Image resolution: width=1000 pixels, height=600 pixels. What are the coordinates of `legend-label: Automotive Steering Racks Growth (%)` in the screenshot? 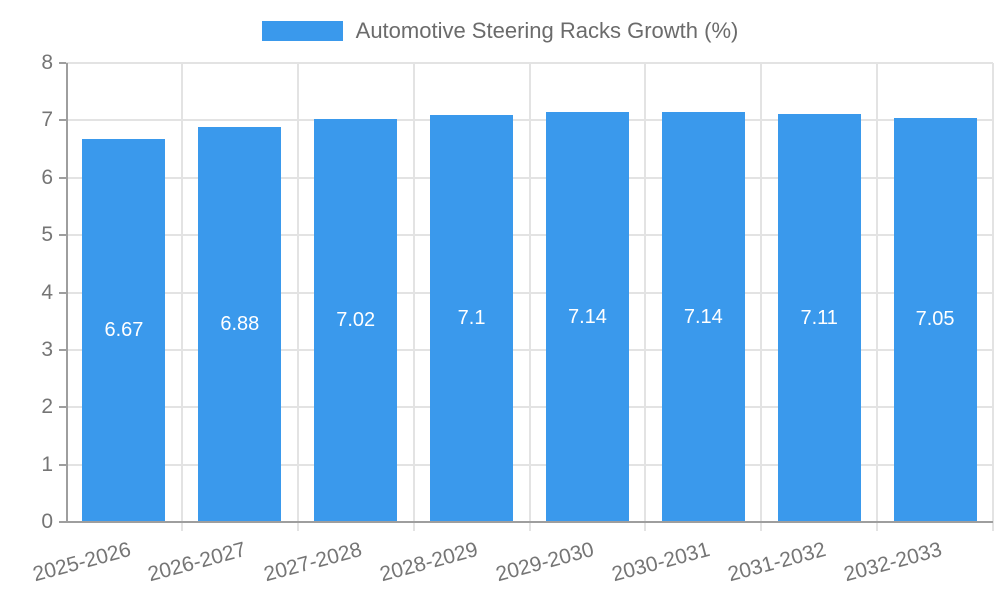 It's located at (547, 30).